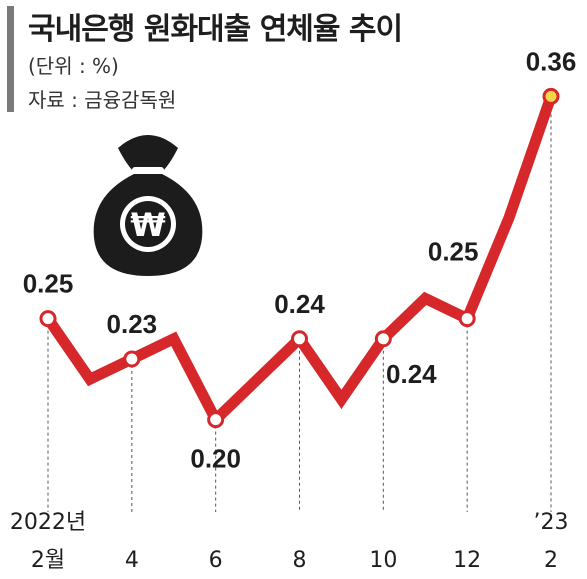  I want to click on x-tick-label: 2월, so click(48, 560).